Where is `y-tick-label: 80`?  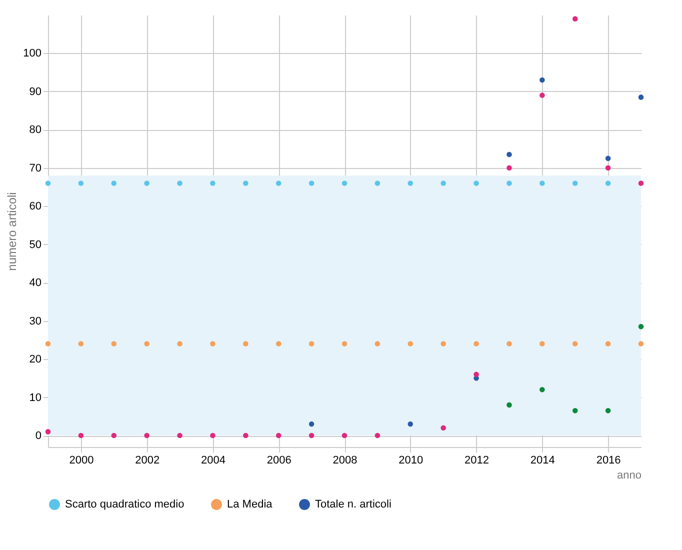
y-tick-label: 80 is located at coordinates (35, 130).